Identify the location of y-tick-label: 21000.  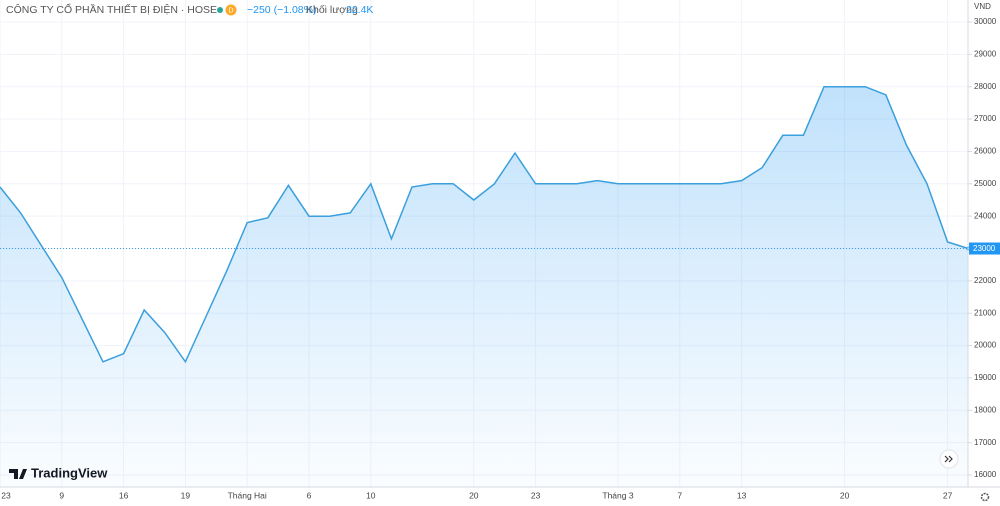
(985, 312).